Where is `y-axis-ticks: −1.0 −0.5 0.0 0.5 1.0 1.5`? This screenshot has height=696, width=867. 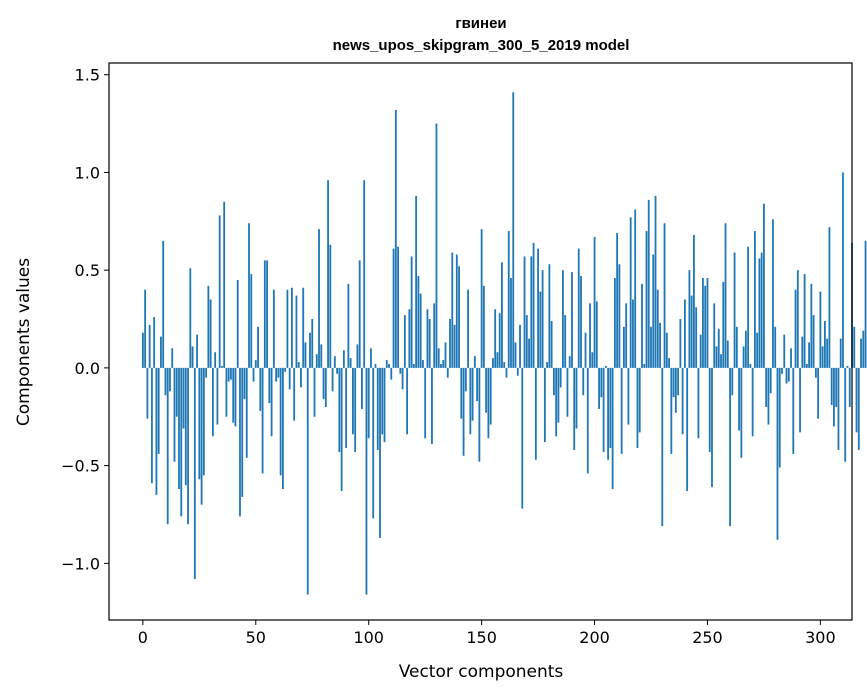 y-axis-ticks: −1.0 −0.5 0.0 0.5 1.0 1.5 is located at coordinates (85, 319).